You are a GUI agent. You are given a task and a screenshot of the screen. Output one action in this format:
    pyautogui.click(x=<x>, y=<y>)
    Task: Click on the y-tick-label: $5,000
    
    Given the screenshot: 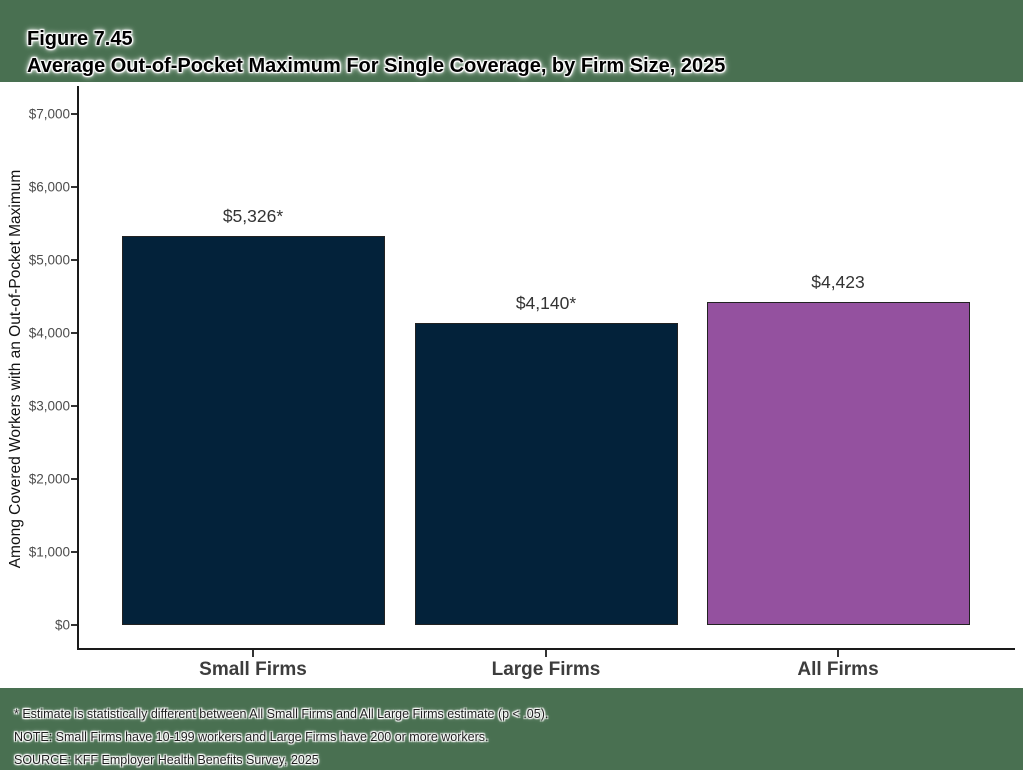 What is the action you would take?
    pyautogui.click(x=49, y=260)
    